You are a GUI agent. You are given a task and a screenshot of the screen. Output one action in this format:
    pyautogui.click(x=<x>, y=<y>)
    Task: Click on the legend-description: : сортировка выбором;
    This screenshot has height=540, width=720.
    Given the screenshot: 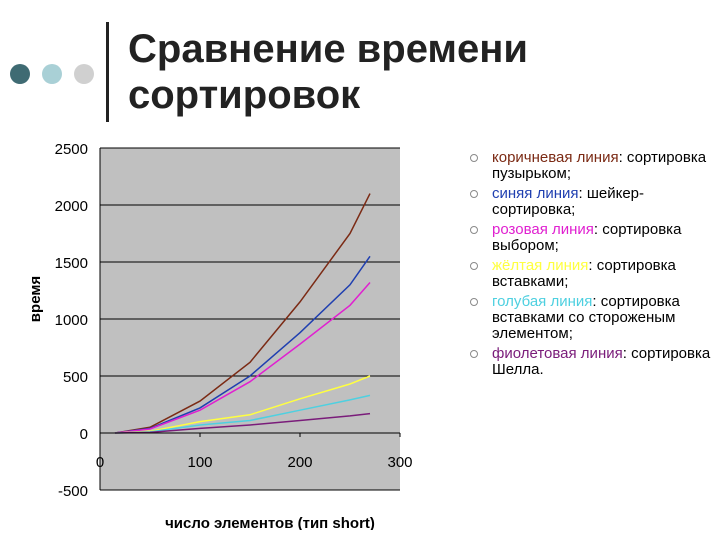 What is the action you would take?
    pyautogui.click(x=587, y=237)
    